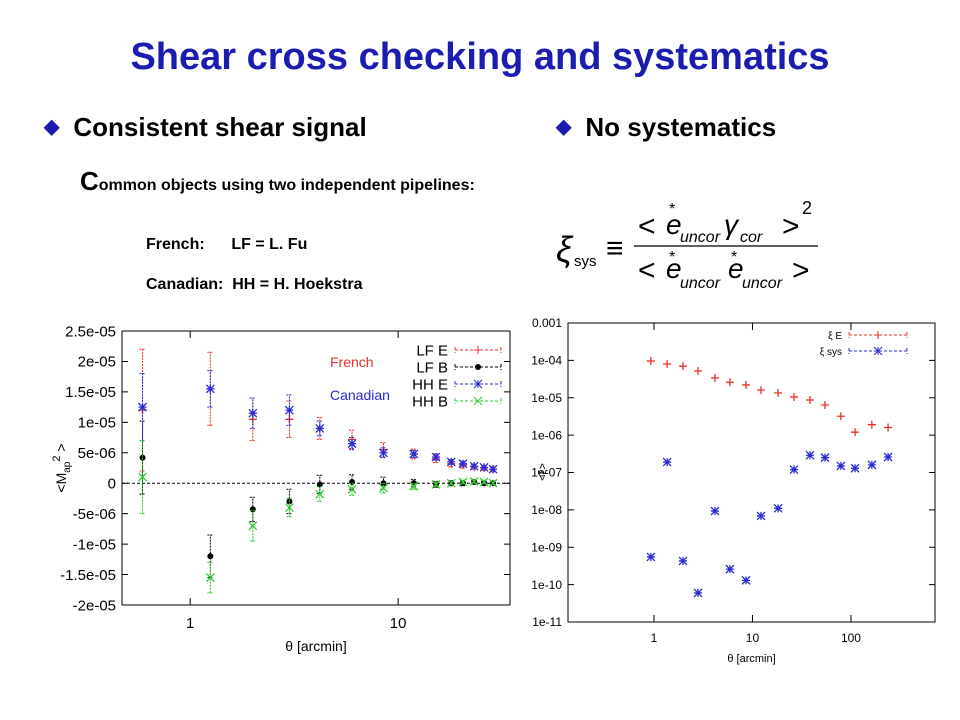 This screenshot has width=960, height=720. Describe the element at coordinates (67, 467) in the screenshot. I see `y-axis-label-part: ap` at that location.